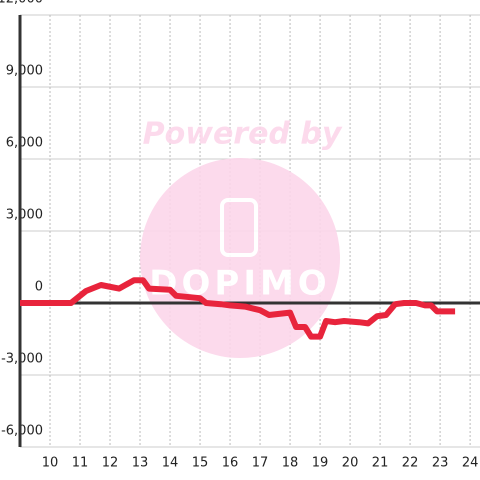 The width and height of the screenshot is (480, 480). I want to click on x-tick-label: 20, so click(350, 463).